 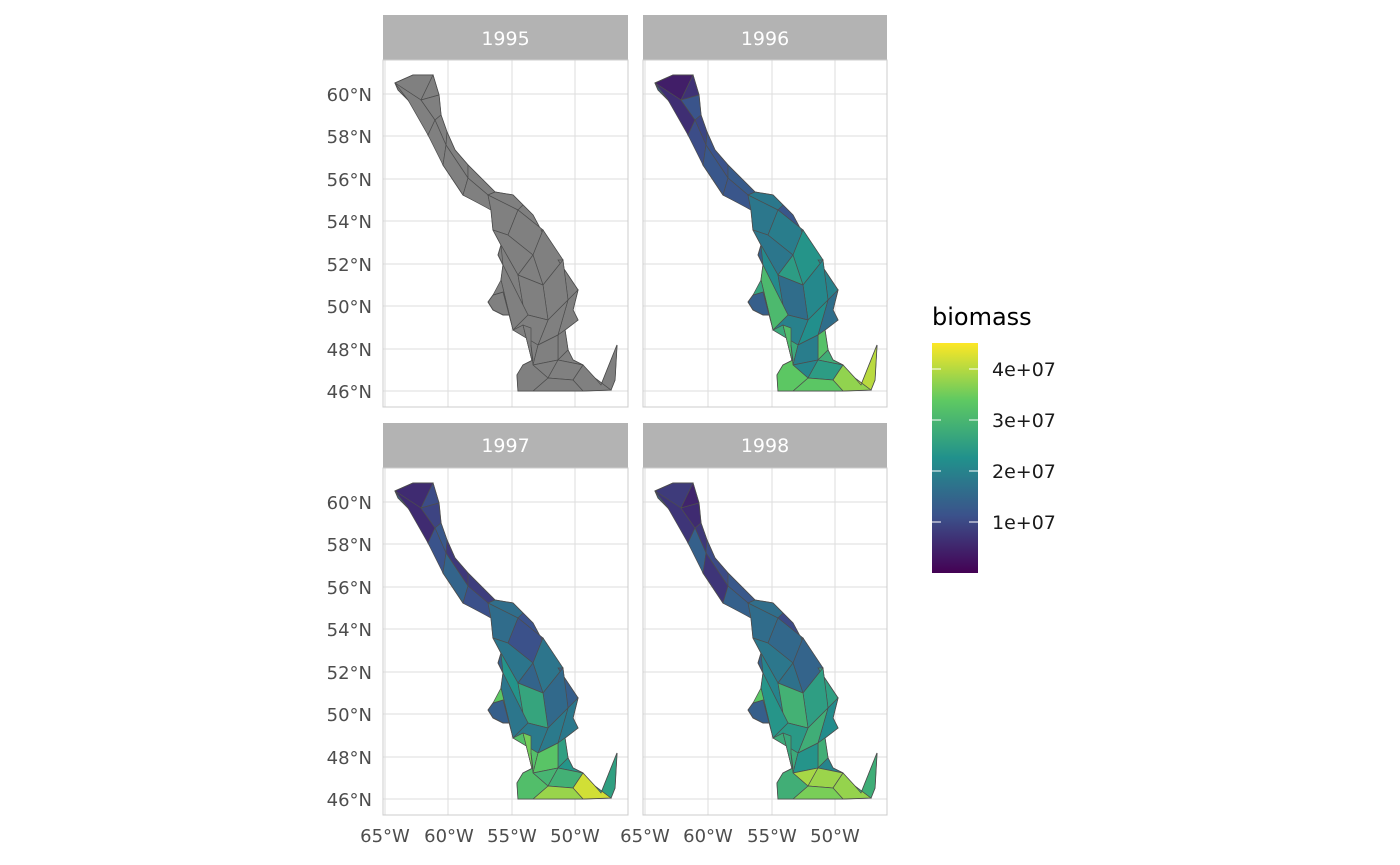 I want to click on legend-ticks, so click(x=955, y=445).